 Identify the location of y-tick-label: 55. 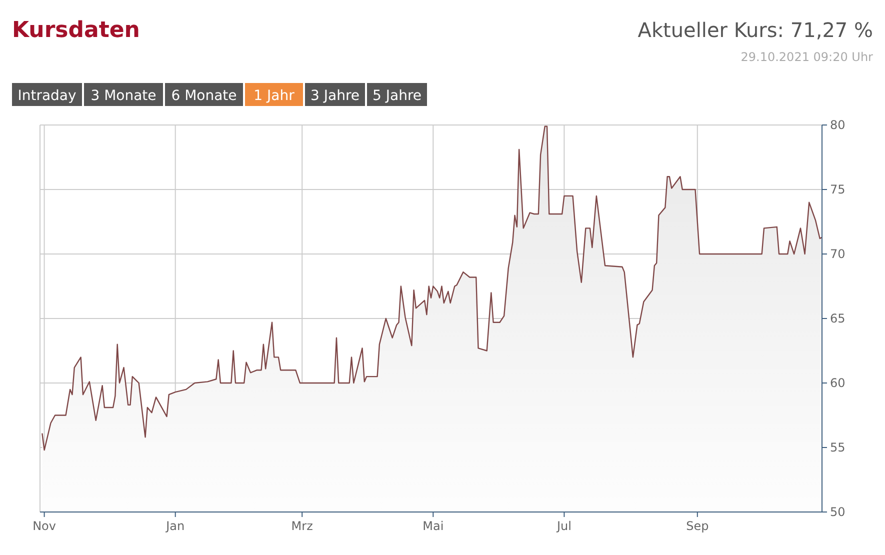
(838, 447).